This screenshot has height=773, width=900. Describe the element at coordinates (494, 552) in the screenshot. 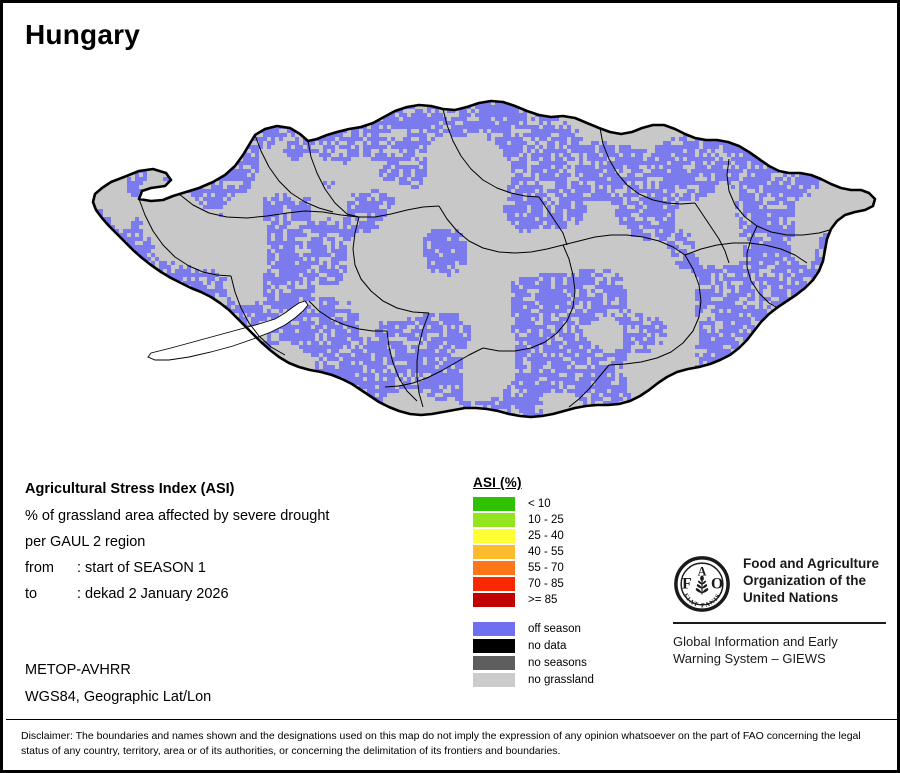

I see `legend-class-3-swatch` at that location.